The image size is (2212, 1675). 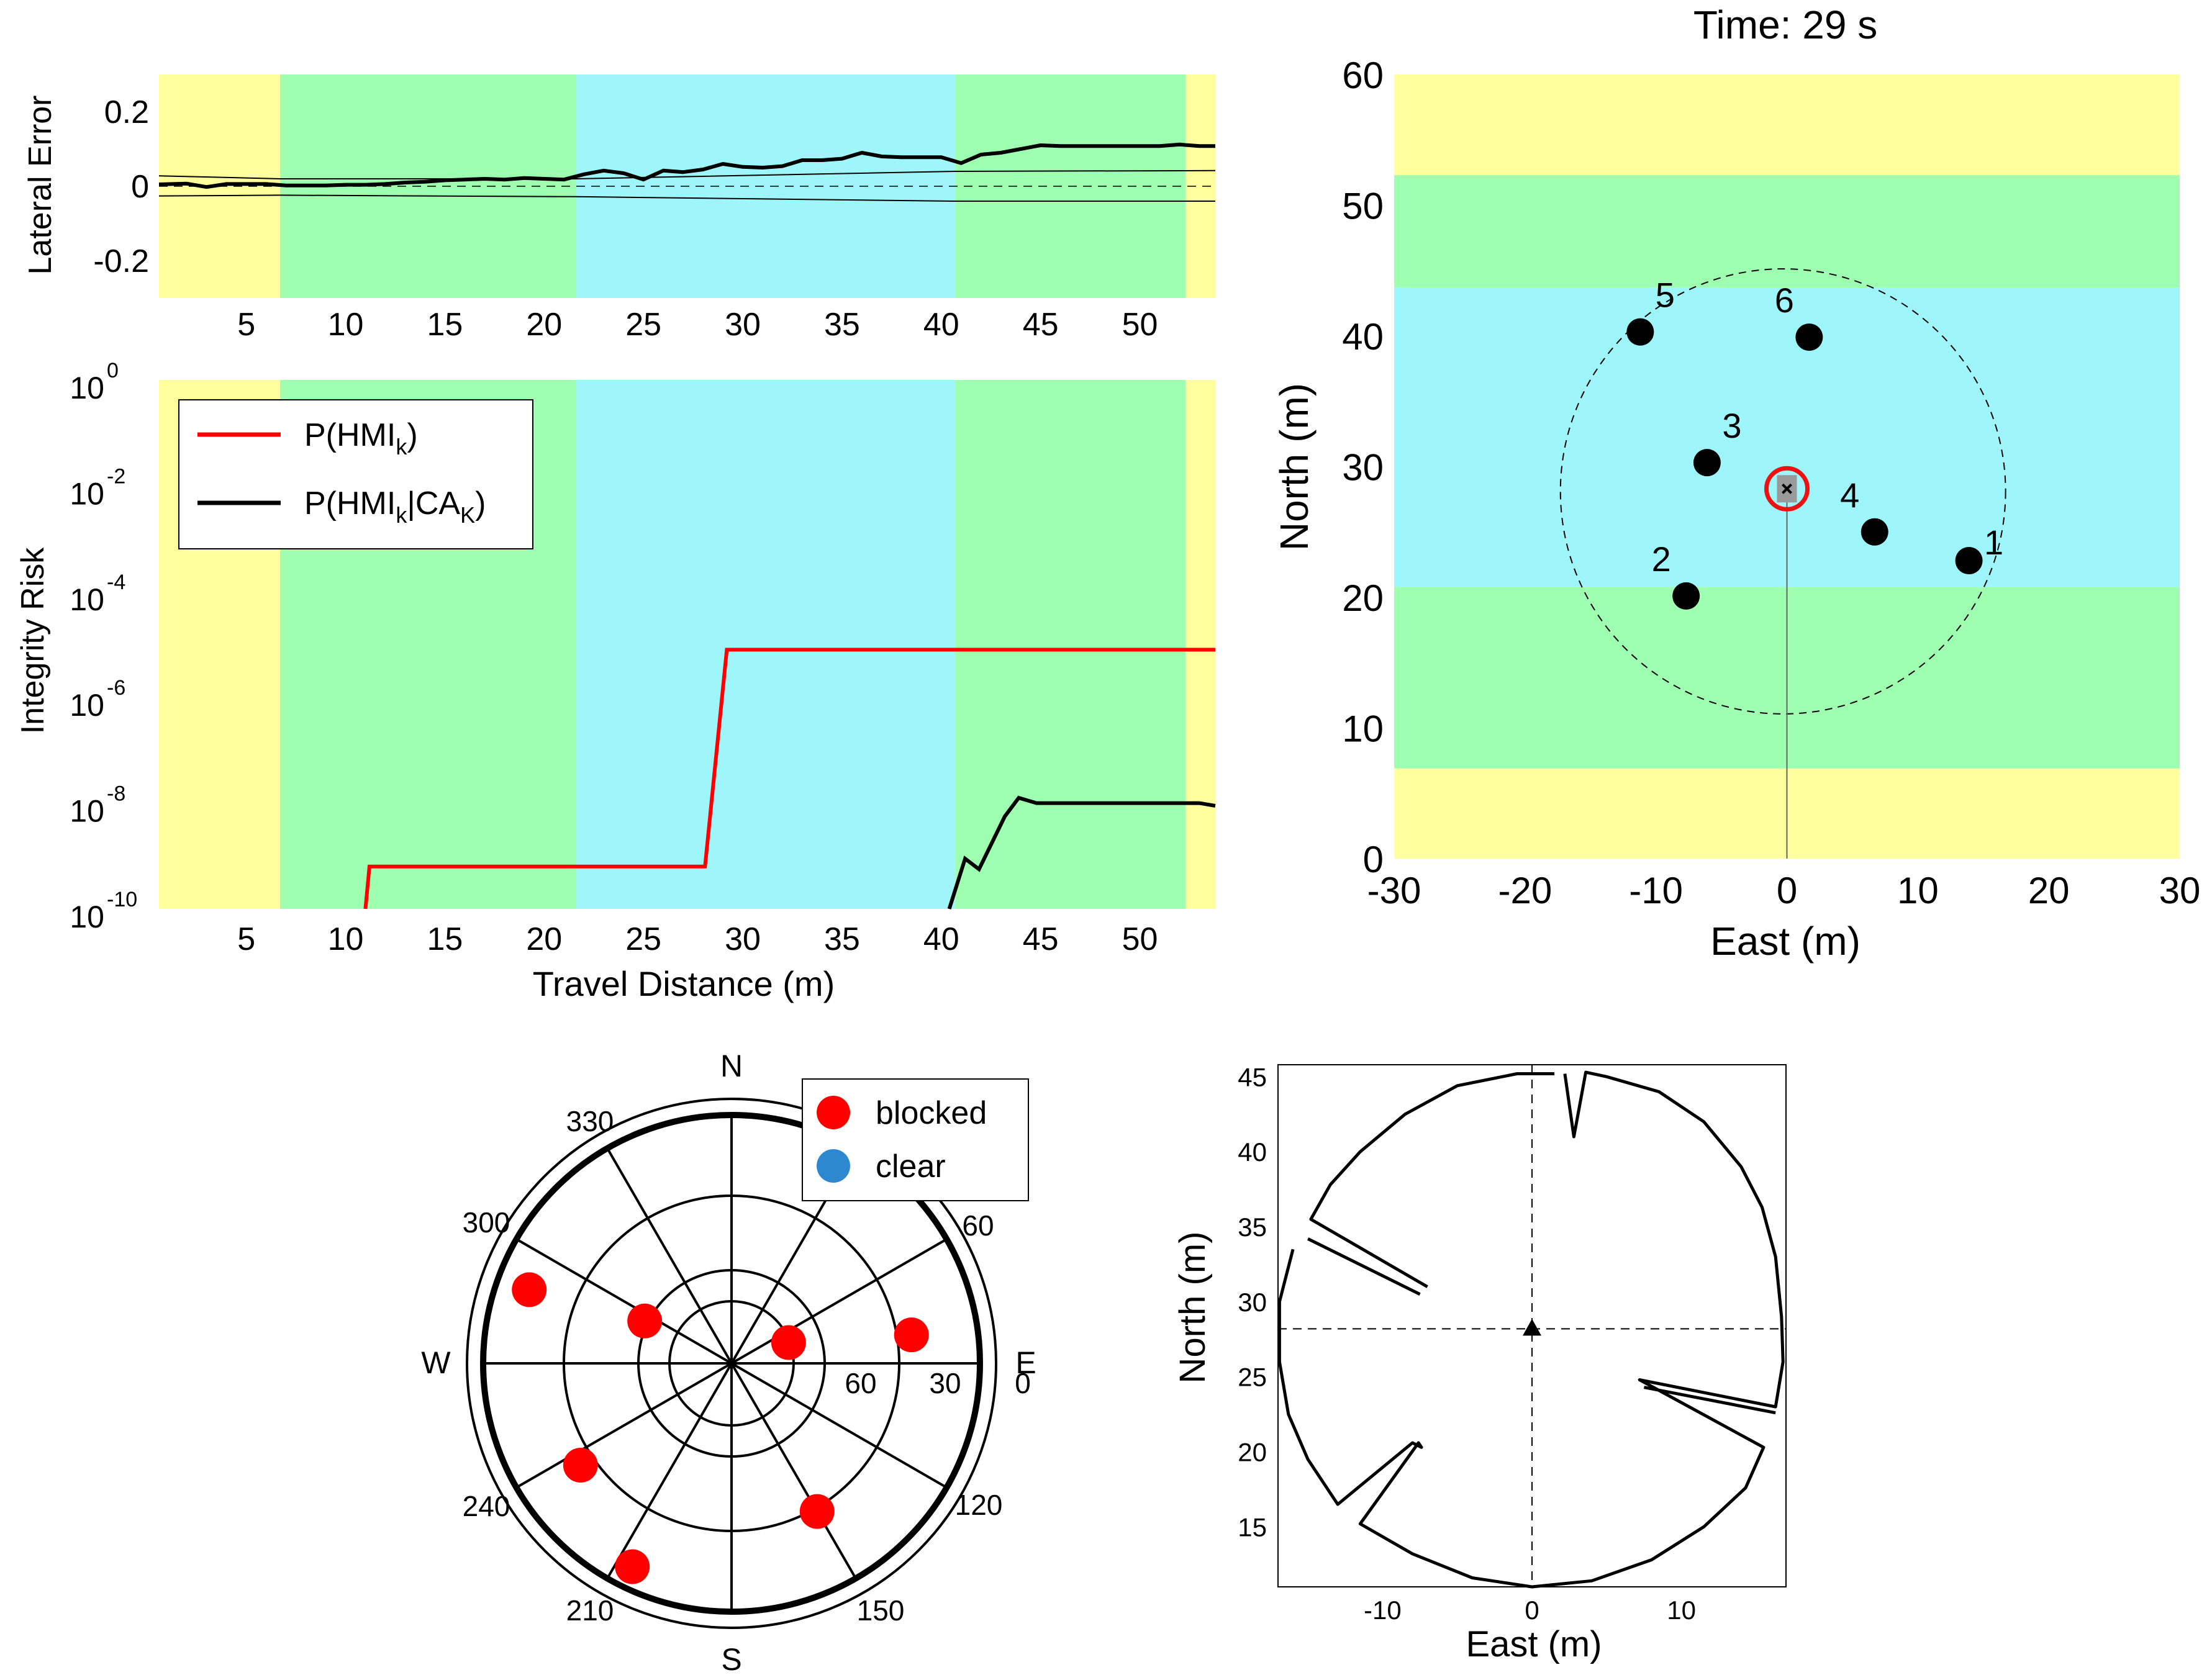 I want to click on polar-angle-300: 300, so click(x=486, y=1222).